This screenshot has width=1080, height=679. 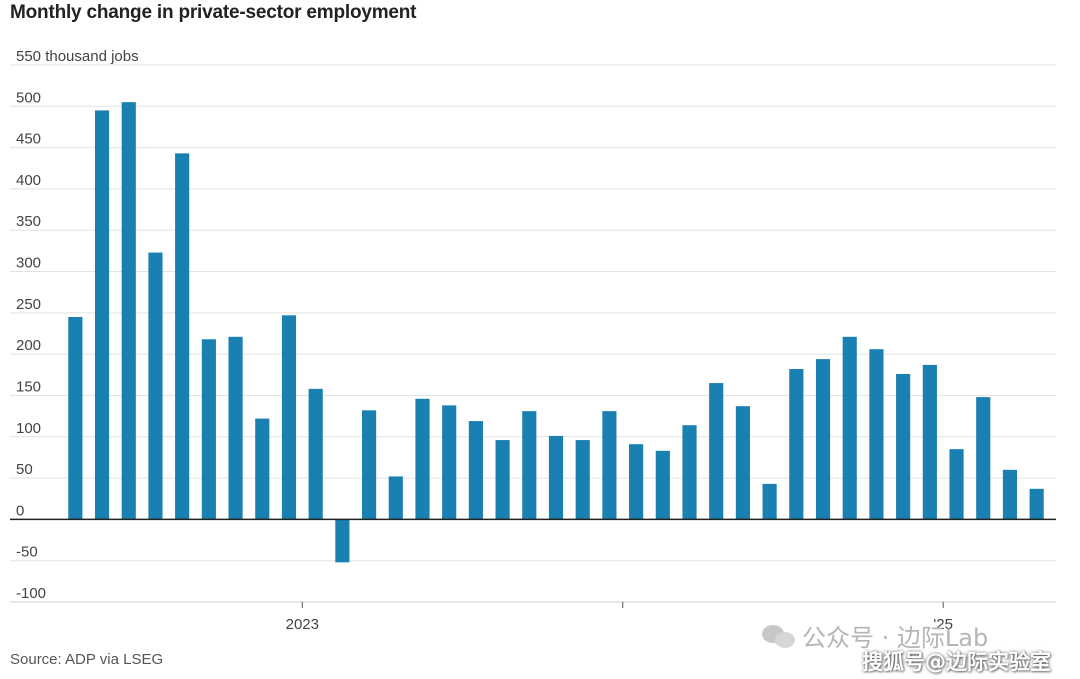 I want to click on y-tick-label: 0, so click(x=20, y=510).